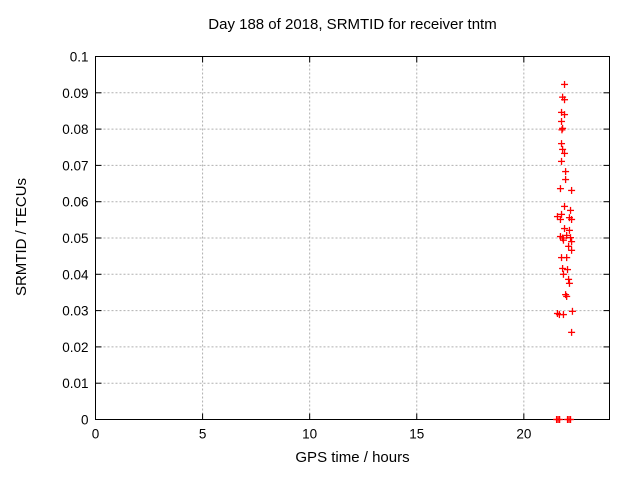 This screenshot has height=480, width=640. I want to click on x-tick-label: 20, so click(523, 434).